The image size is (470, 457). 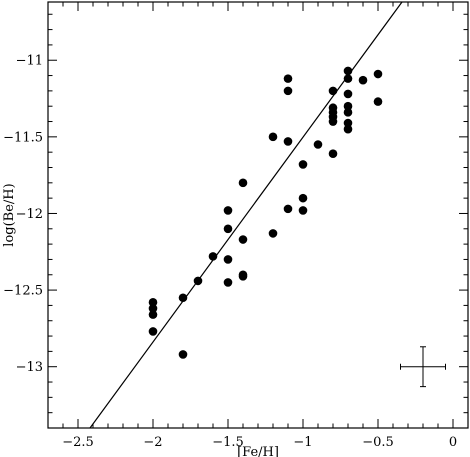 What do you see at coordinates (9, 214) in the screenshot?
I see `y-axis-label: log(Be/H)` at bounding box center [9, 214].